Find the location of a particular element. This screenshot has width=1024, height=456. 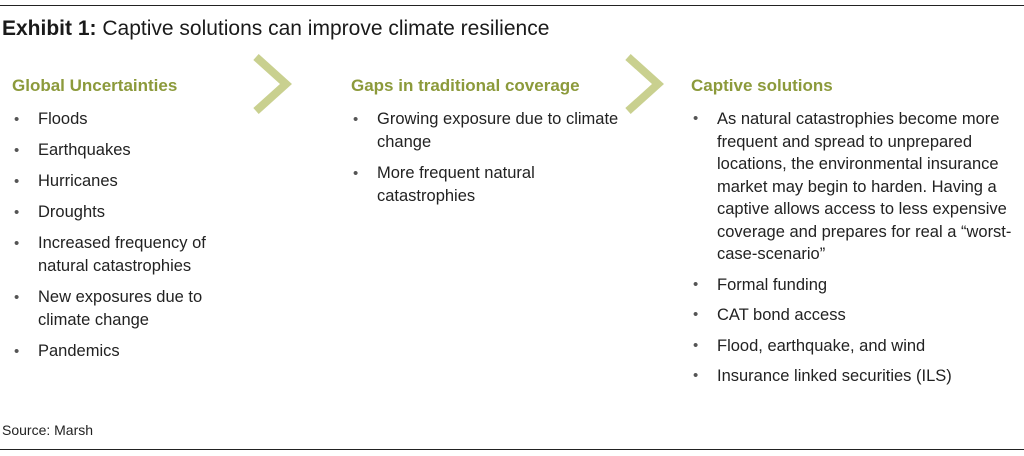

list-item: Pandemics is located at coordinates (128, 351).